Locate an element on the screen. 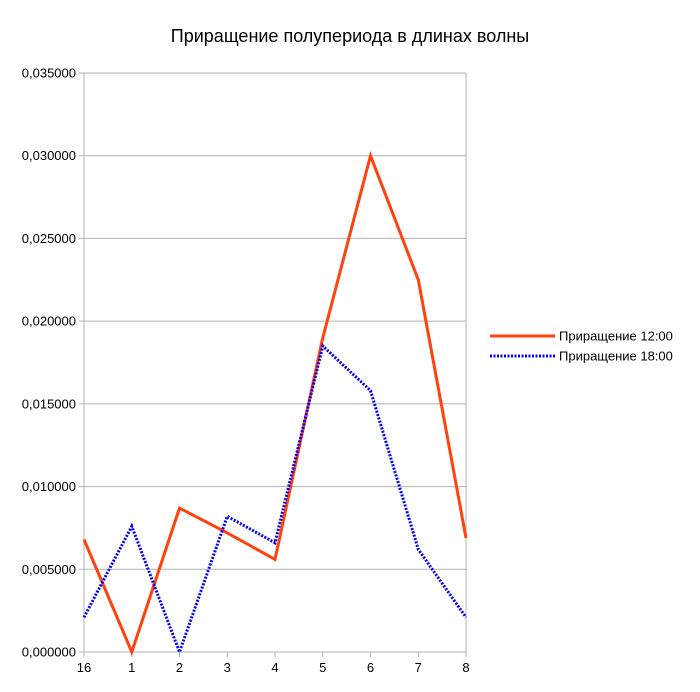 This screenshot has width=700, height=692. legend: Приращение 12:00 Приращение 18:00 is located at coordinates (581, 346).